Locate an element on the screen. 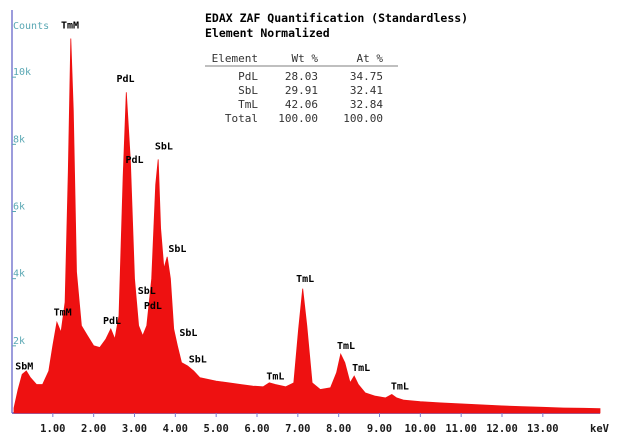  table-cell: 32.84 is located at coordinates (366, 104).